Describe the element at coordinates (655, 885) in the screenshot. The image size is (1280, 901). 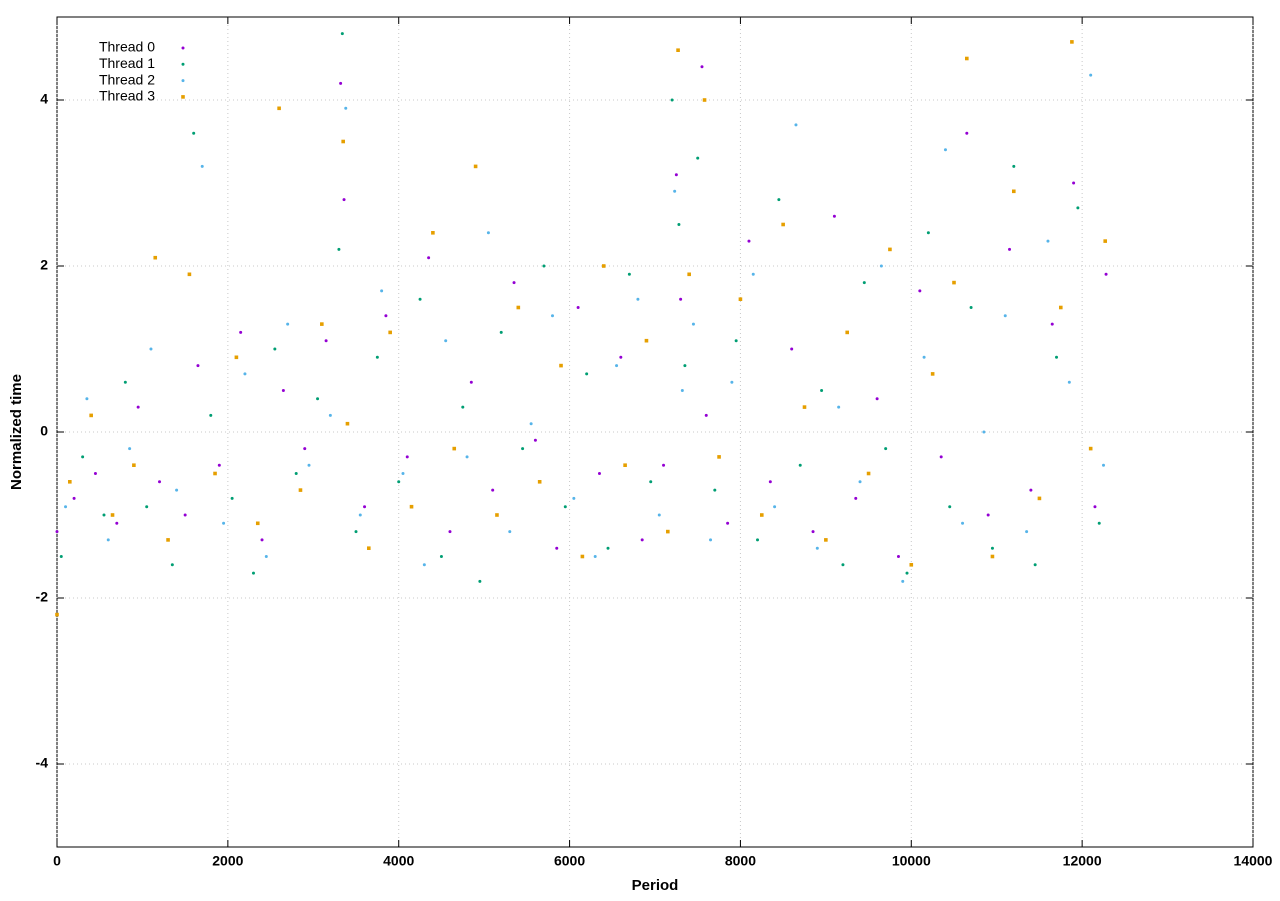
I see `x-axis-label: Period` at that location.